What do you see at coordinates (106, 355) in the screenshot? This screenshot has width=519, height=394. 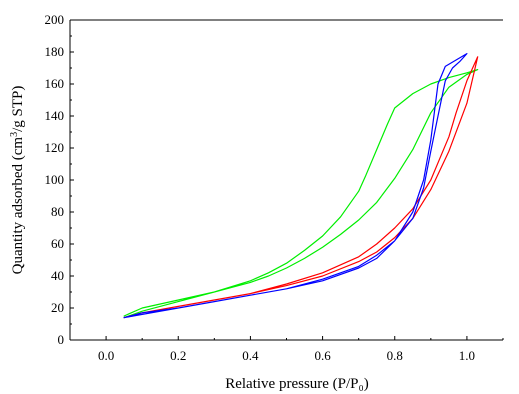 I see `x-tick-label: 0.0` at bounding box center [106, 355].